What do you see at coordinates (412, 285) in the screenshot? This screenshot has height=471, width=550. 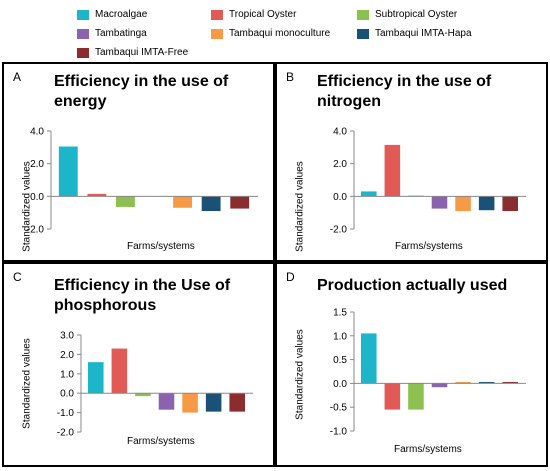 I see `panel-title: Production actually used` at bounding box center [412, 285].